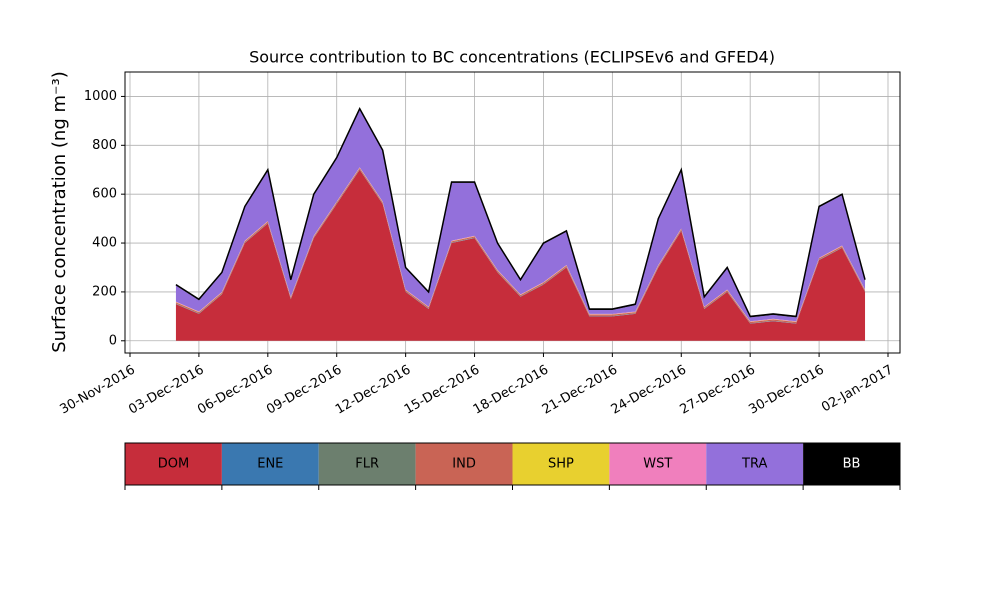 The image size is (1000, 600). I want to click on y-tick-label: 800, so click(104, 145).